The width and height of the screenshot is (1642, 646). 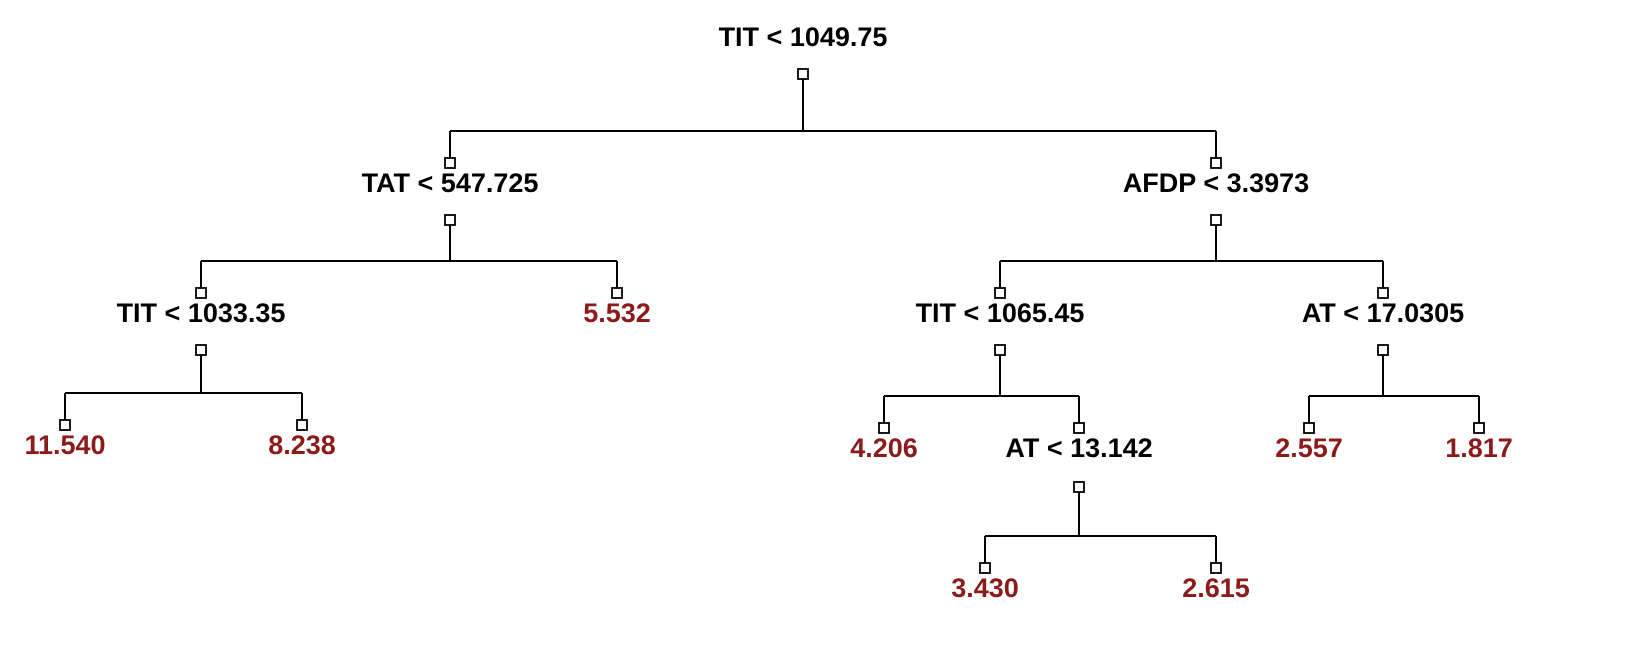 What do you see at coordinates (65, 425) in the screenshot?
I see `incoming-handle-n8` at bounding box center [65, 425].